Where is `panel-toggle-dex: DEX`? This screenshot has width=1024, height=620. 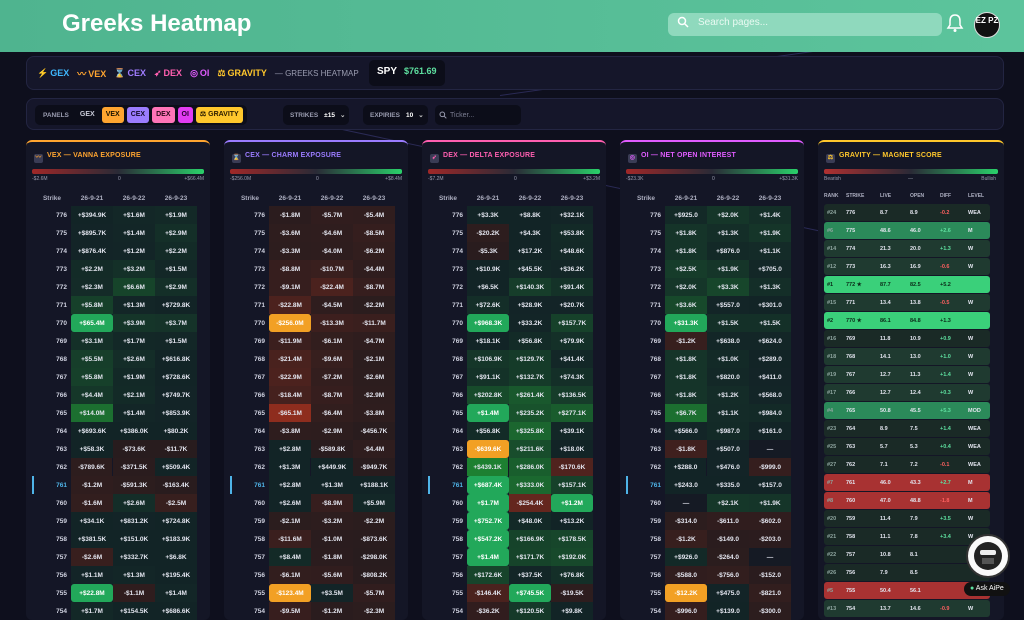
panel-toggle-dex: DEX is located at coordinates (163, 115).